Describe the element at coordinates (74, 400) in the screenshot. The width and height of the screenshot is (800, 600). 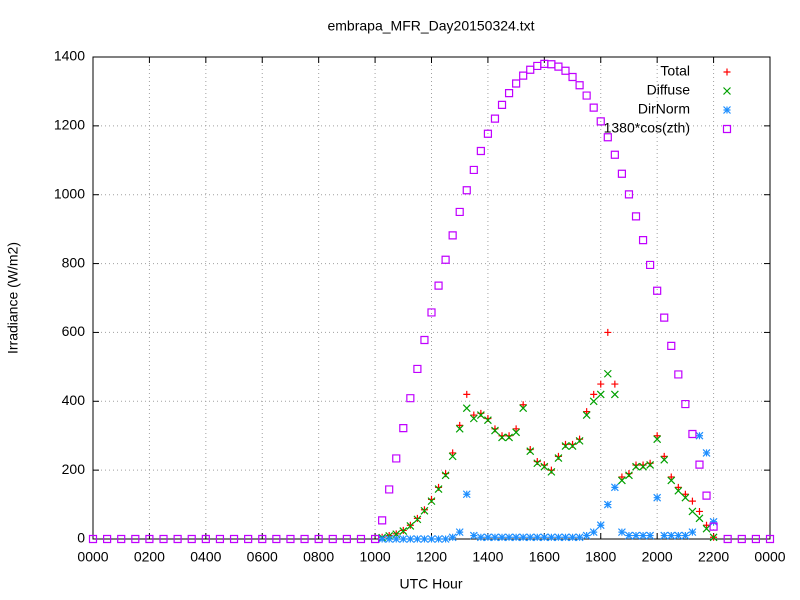
I see `y-tick-label: 400` at that location.